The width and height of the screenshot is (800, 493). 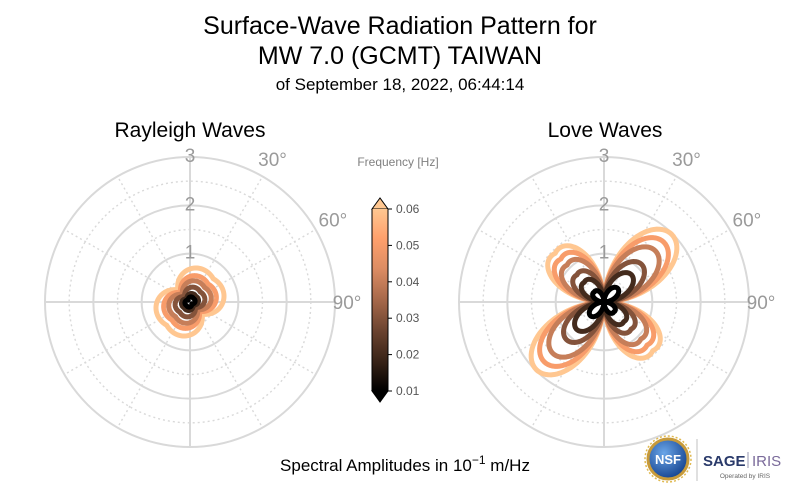 I want to click on colorbar-top-extension, so click(x=380, y=203).